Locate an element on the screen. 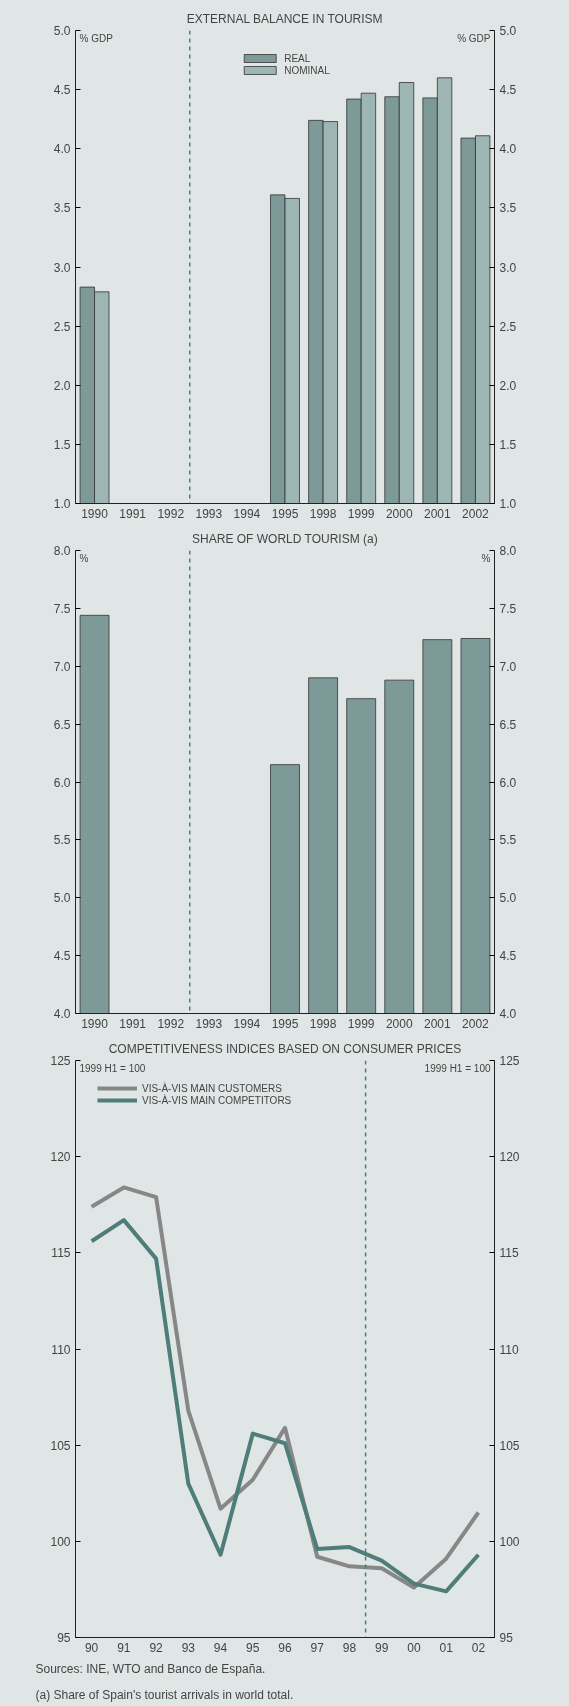  y-tick-label: 3.0 is located at coordinates (62, 267).